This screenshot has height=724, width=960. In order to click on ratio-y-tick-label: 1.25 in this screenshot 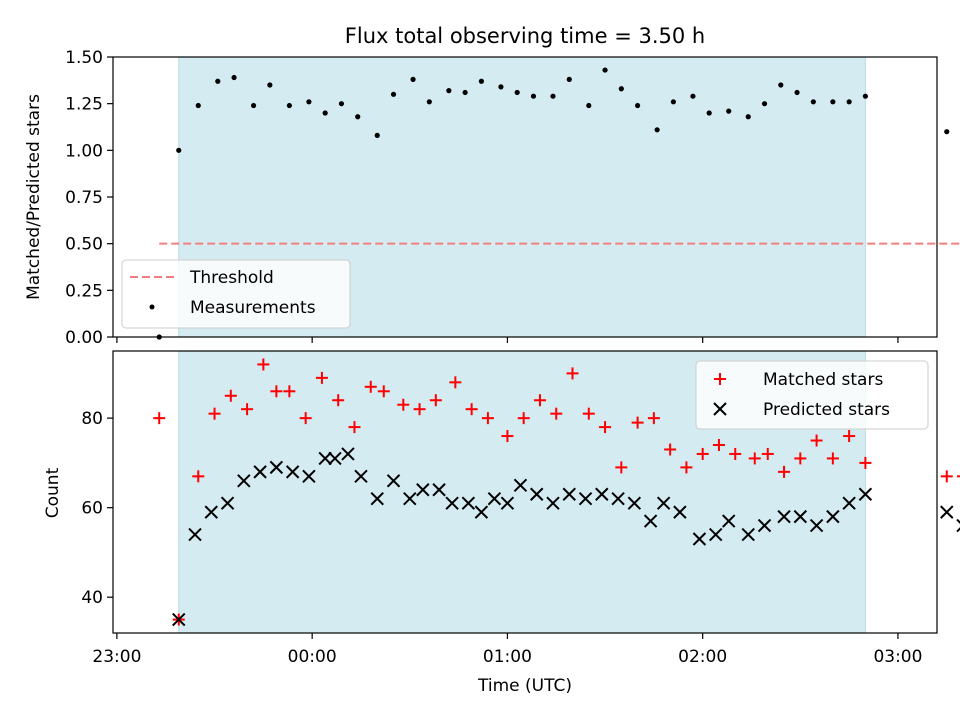, I will do `click(84, 105)`.